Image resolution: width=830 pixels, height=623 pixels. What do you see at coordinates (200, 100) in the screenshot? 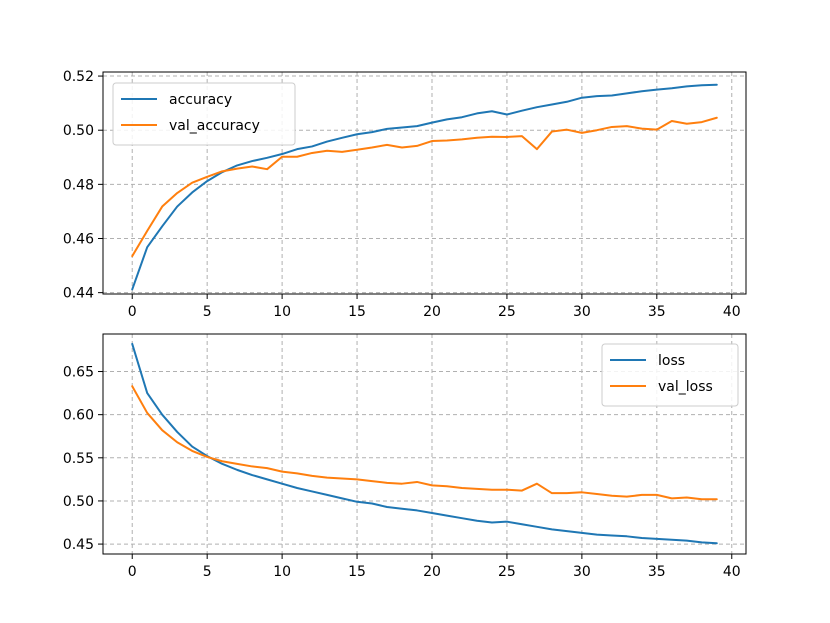
I see `legend-label: accuracy` at bounding box center [200, 100].